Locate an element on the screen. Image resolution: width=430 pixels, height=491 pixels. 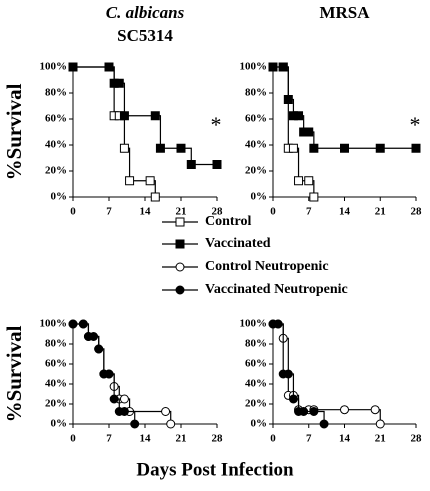
x-axis-label: Days Post Infection is located at coordinates (215, 469).